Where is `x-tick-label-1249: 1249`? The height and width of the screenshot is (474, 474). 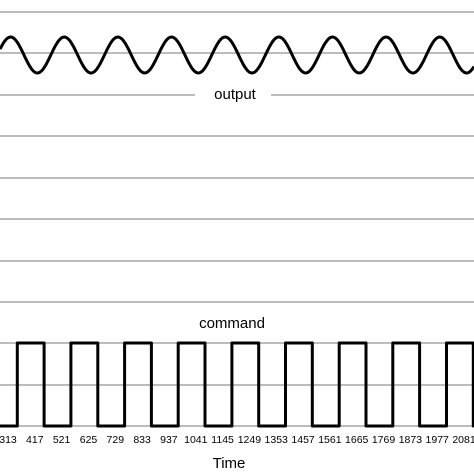
x-tick-label-1249: 1249 is located at coordinates (250, 440).